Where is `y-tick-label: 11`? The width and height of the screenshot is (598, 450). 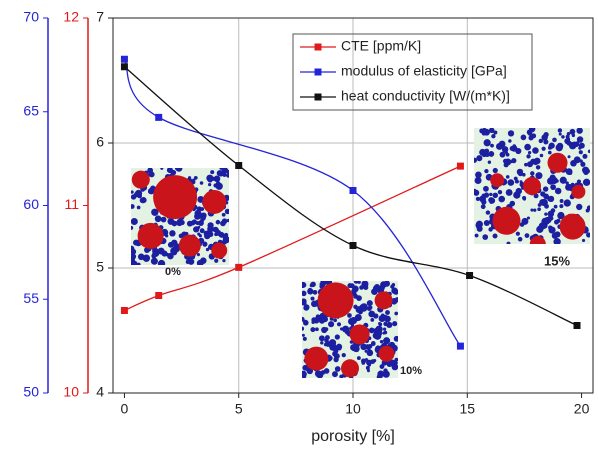
y-tick-label: 11 is located at coordinates (71, 204).